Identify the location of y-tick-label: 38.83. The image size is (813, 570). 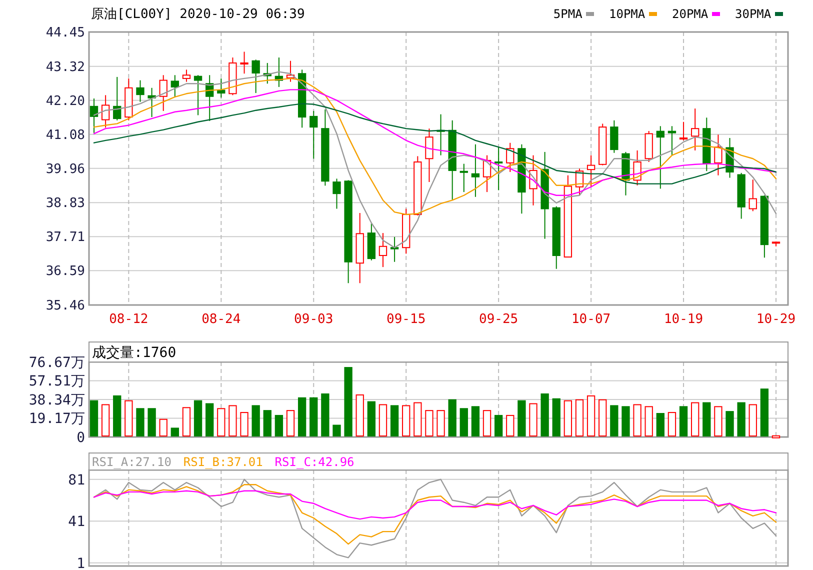
(65, 204).